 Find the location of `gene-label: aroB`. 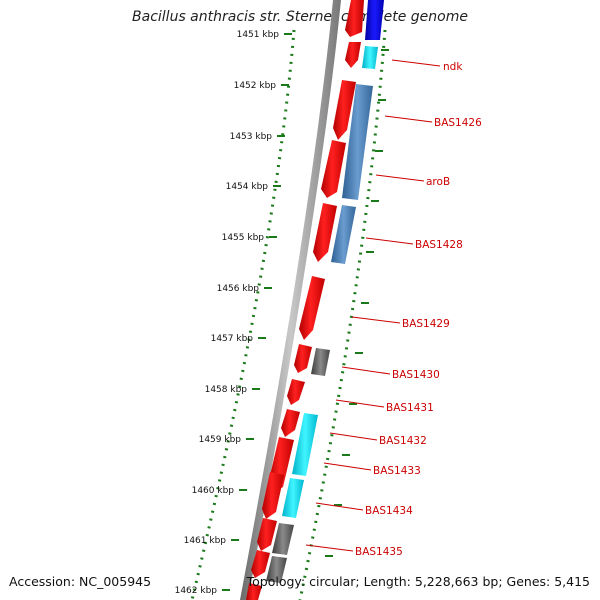

gene-label: aroB is located at coordinates (438, 182).